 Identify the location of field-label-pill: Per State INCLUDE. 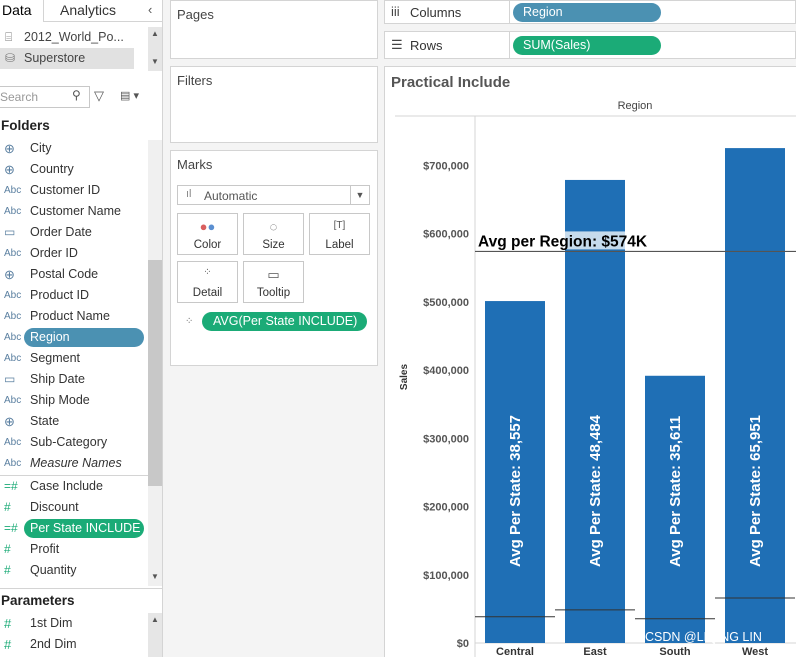
(84, 528).